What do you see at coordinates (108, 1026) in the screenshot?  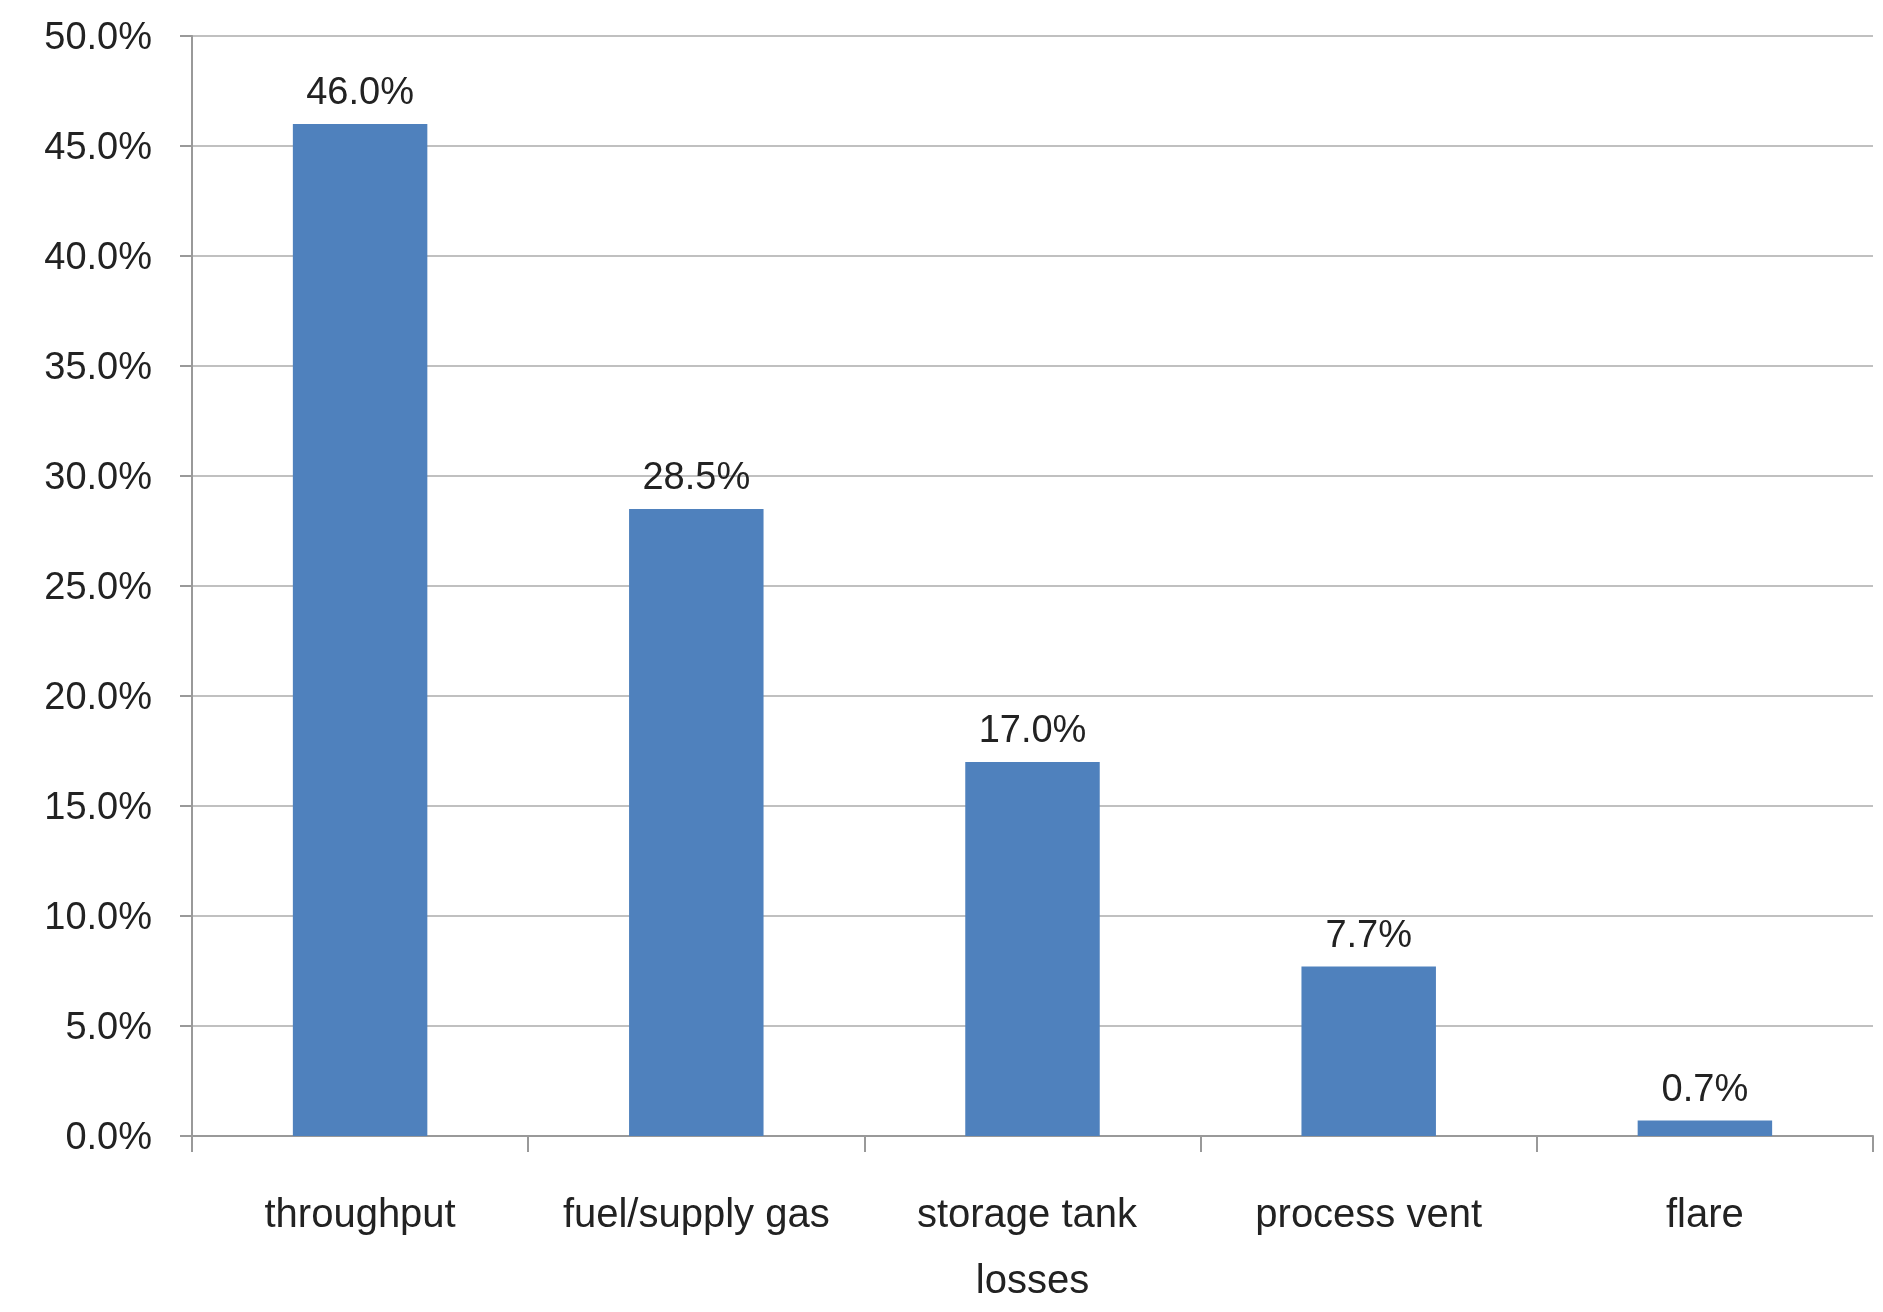 I see `y-tick-label: 5.0%` at bounding box center [108, 1026].